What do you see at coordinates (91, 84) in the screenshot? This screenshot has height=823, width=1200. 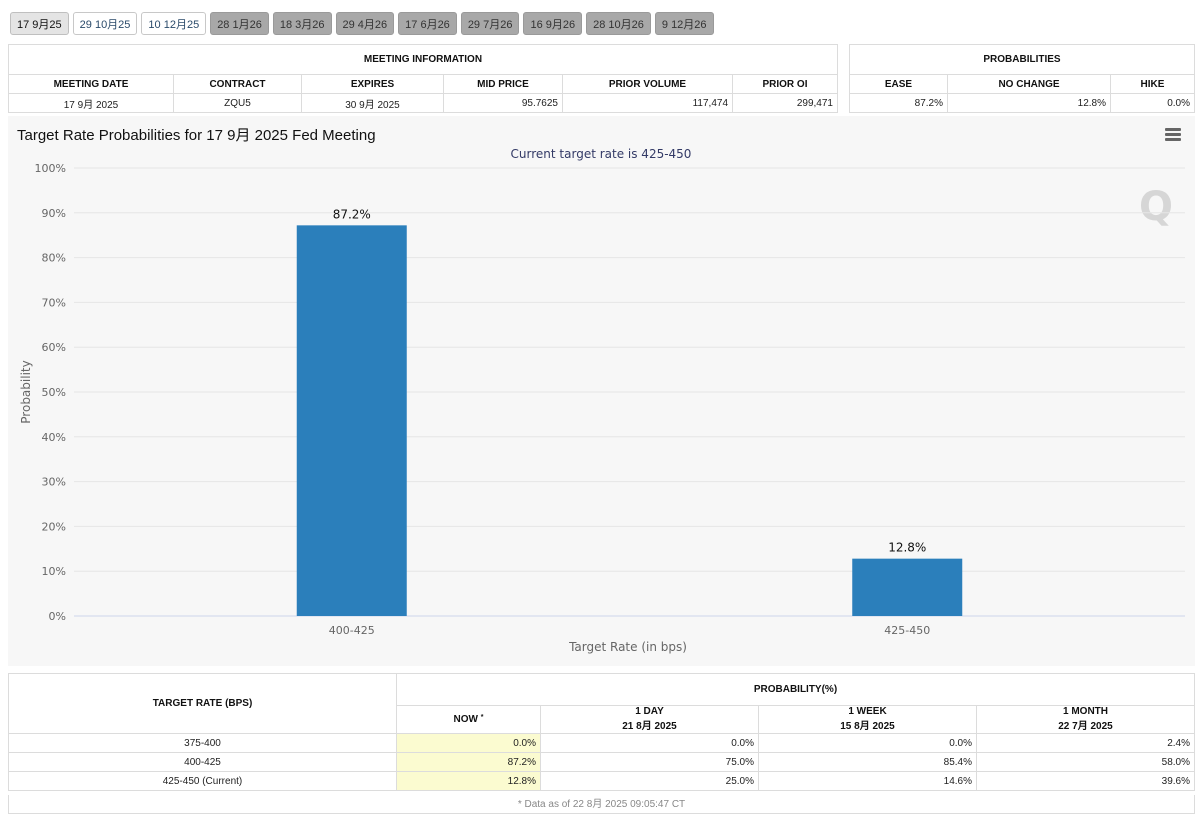 I see `col-meeting-date: MEETING DATE` at bounding box center [91, 84].